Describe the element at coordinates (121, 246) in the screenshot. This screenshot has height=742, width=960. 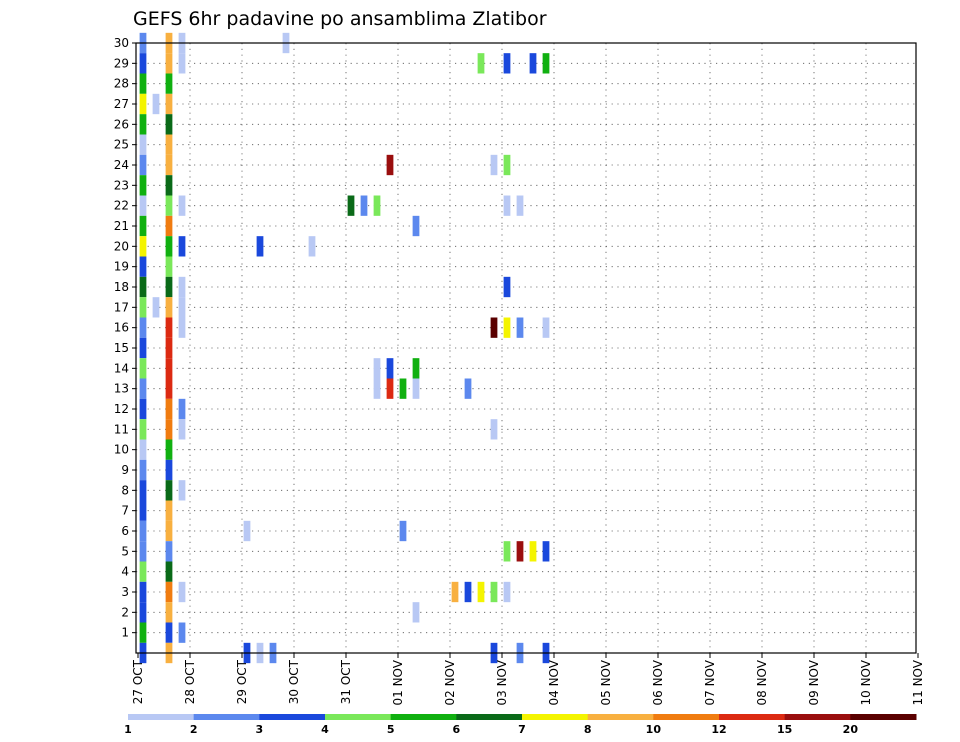
I see `y-tick-label: 20` at that location.